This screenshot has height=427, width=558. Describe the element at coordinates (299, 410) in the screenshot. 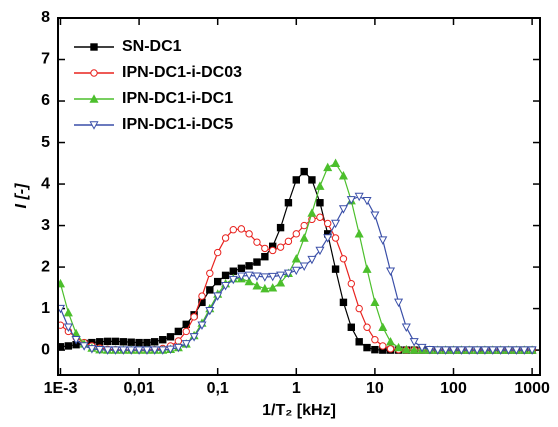

I see `x-axis-label: 1/T₂ [kHz]` at that location.